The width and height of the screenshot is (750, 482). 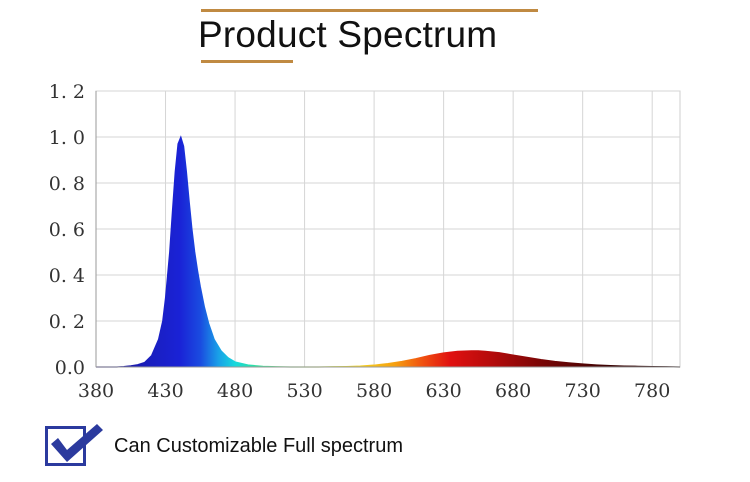 I want to click on x-tick-label: 430, so click(x=165, y=391).